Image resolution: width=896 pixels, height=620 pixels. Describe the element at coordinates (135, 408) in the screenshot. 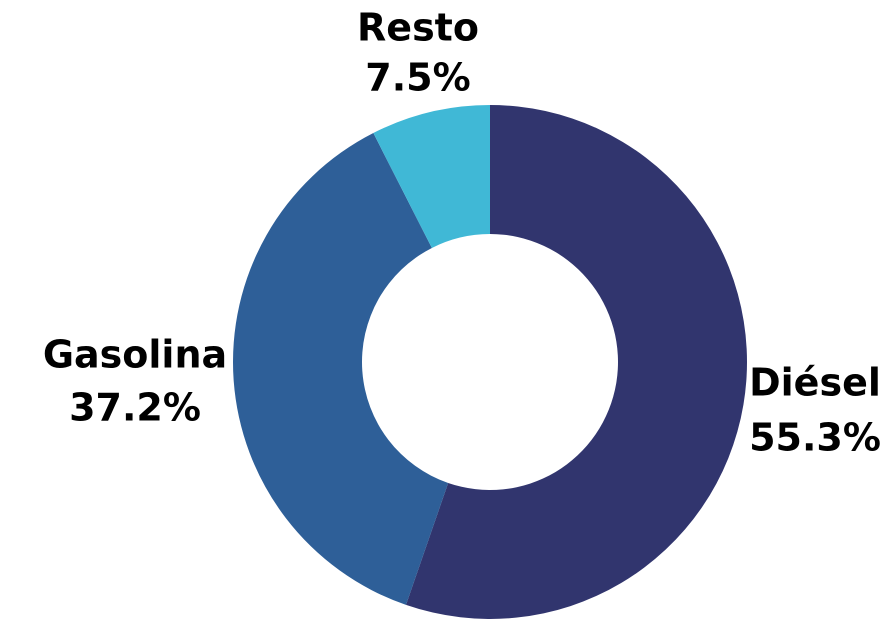

I see `slice-value-label: 37.2%` at that location.